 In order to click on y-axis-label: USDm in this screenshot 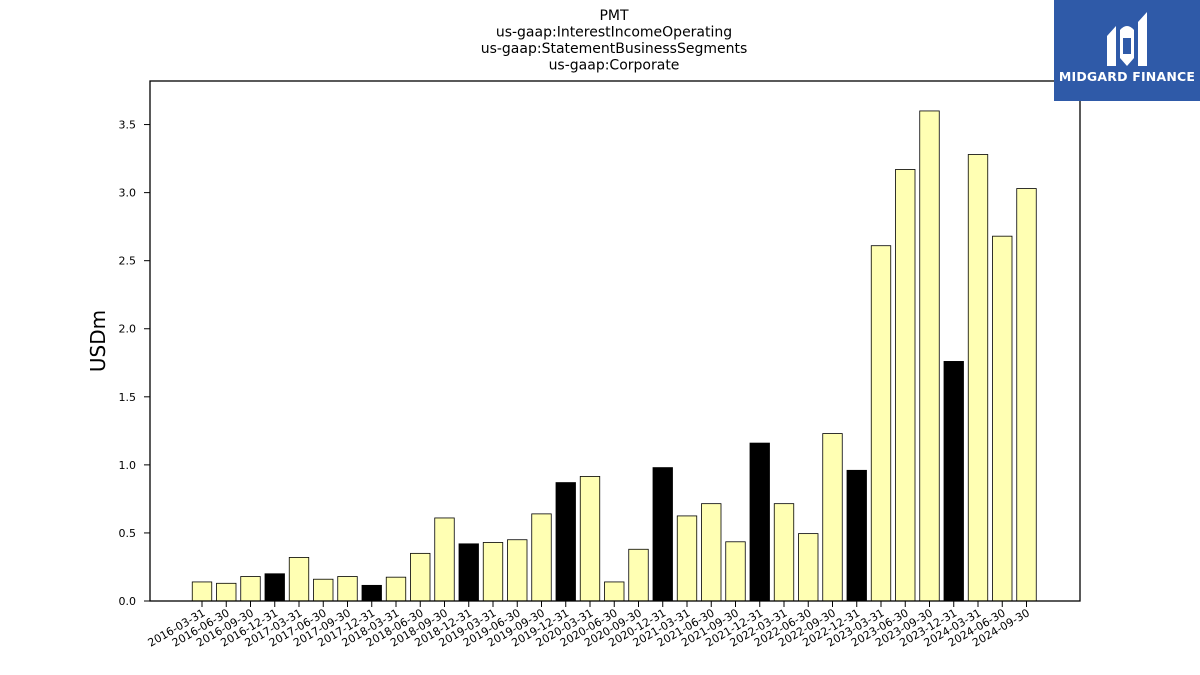, I will do `click(98, 341)`.